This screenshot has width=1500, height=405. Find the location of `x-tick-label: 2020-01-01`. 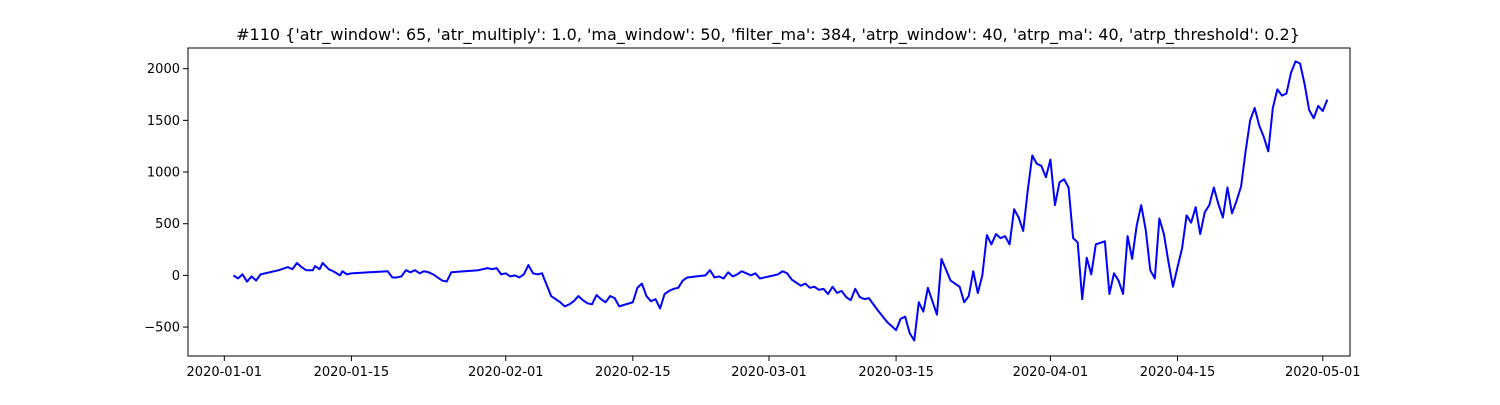

x-tick-label: 2020-01-01 is located at coordinates (225, 372).